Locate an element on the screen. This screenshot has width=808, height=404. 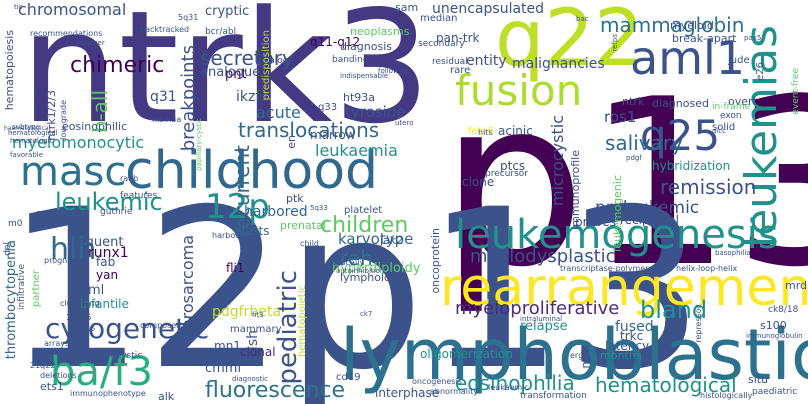
word: cdkn1b is located at coordinates (49, 225).